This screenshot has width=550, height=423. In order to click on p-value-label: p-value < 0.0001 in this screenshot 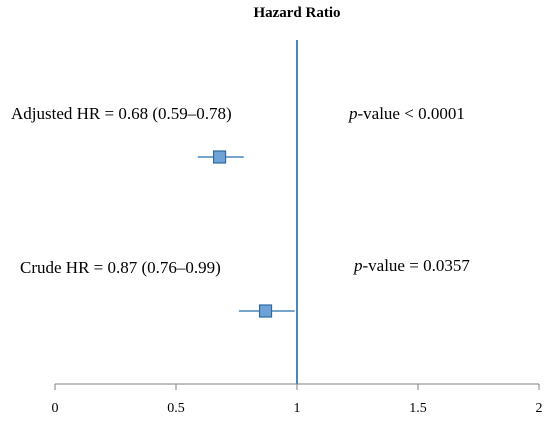, I will do `click(406, 113)`.